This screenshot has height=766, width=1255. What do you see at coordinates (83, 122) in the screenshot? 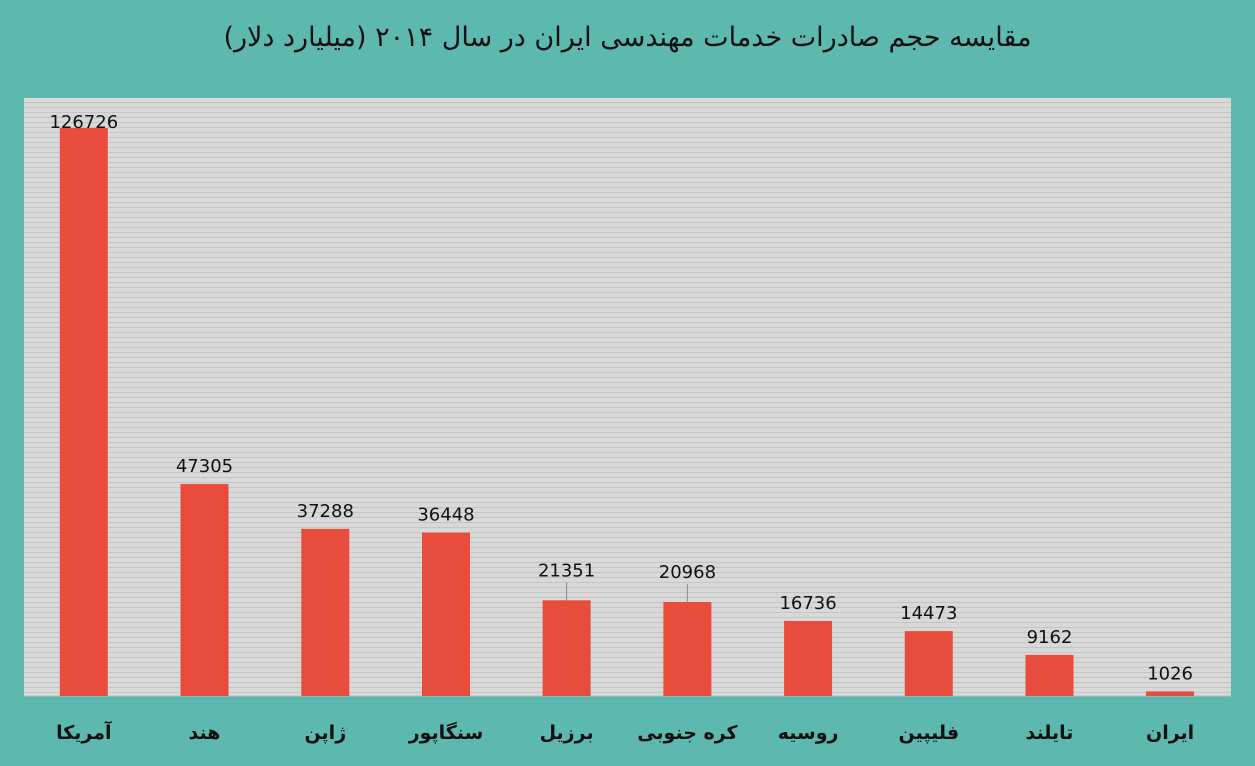
I see `bar-value-label-0: 126726` at bounding box center [83, 122].